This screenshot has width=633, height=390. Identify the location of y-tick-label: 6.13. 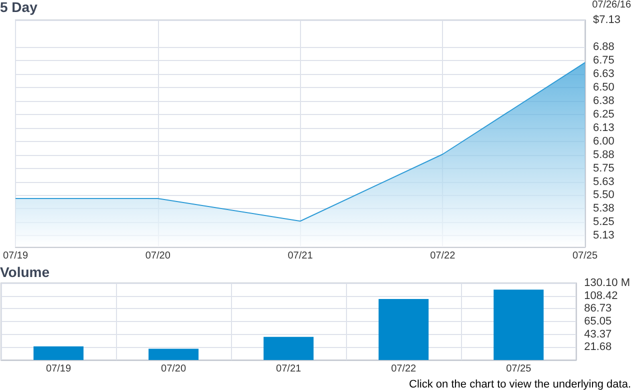
(603, 128).